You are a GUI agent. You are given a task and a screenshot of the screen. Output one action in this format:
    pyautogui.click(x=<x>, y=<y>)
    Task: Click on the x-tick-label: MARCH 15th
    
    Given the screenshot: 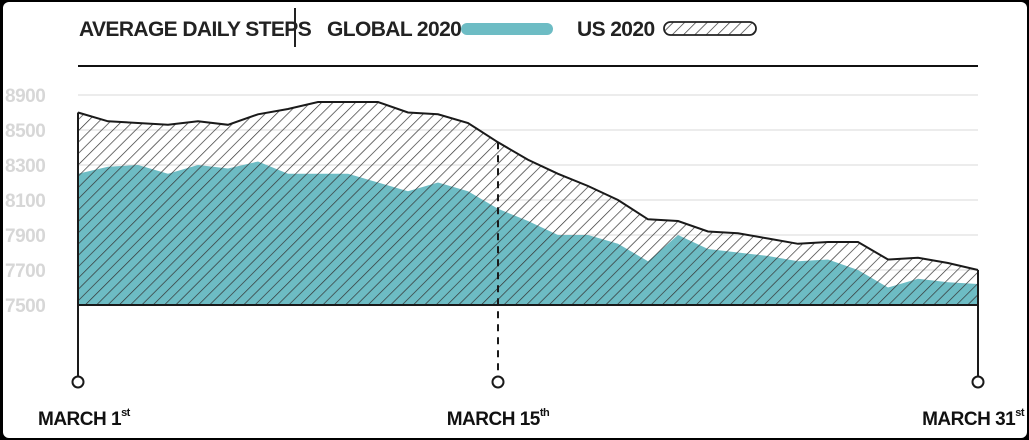 What is the action you would take?
    pyautogui.click(x=498, y=418)
    